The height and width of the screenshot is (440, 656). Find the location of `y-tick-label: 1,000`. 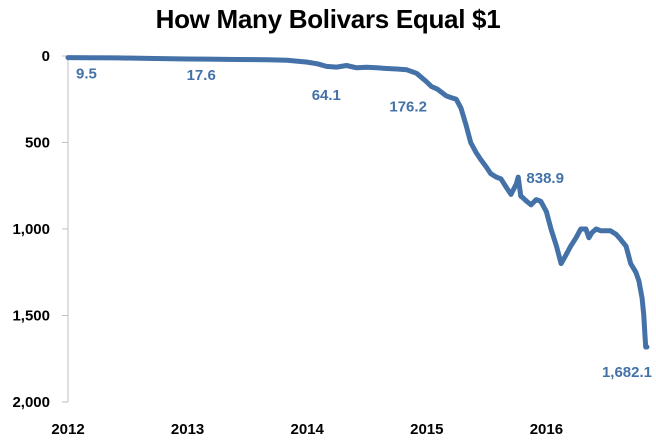

y-tick-label: 1,000 is located at coordinates (31, 229).